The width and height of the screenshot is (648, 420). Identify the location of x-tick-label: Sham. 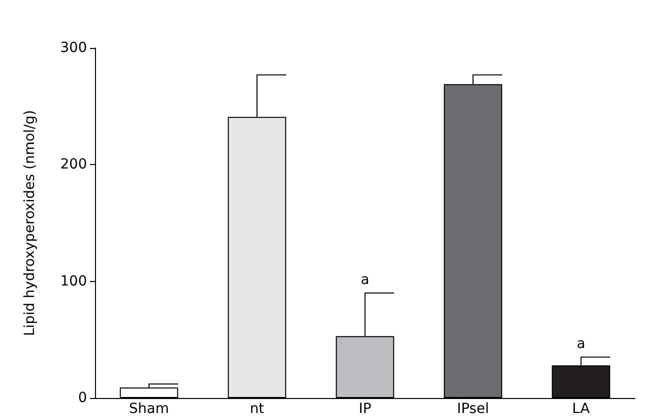
(149, 409).